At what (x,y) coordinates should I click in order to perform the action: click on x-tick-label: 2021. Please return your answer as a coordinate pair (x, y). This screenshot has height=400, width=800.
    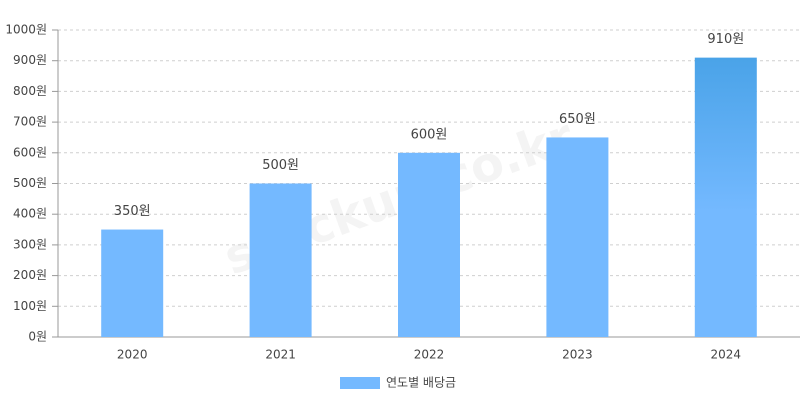
    Looking at the image, I should click on (280, 355).